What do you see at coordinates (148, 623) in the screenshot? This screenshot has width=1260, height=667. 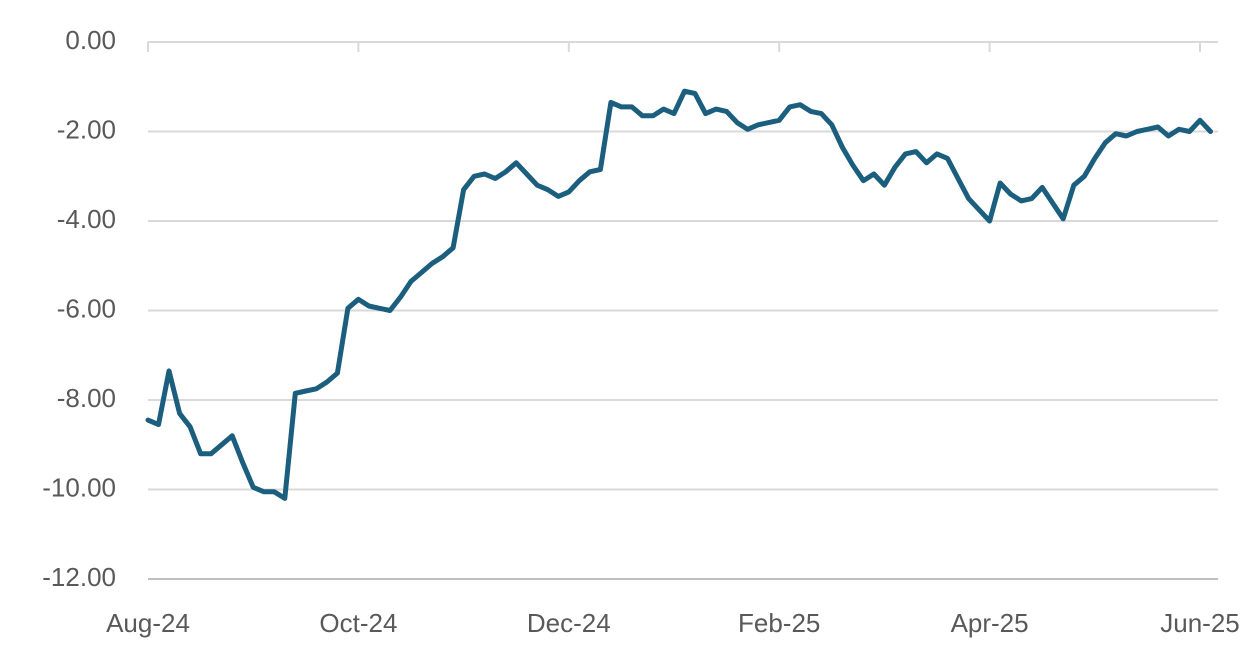 I see `x-tick-label: Aug-24` at bounding box center [148, 623].